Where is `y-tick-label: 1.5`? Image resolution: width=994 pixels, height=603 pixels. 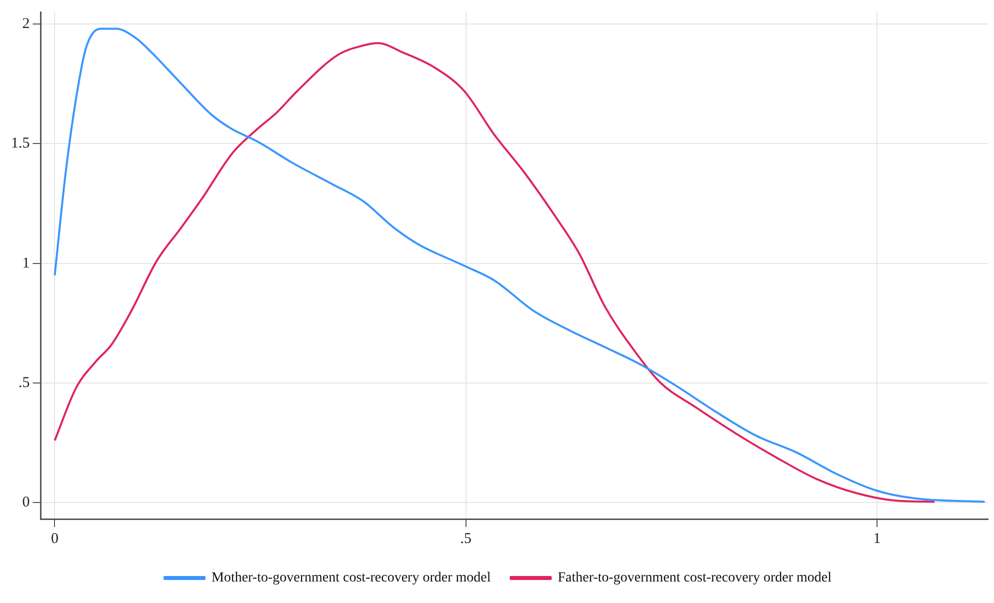 y-tick-label: 1.5 is located at coordinates (20, 144).